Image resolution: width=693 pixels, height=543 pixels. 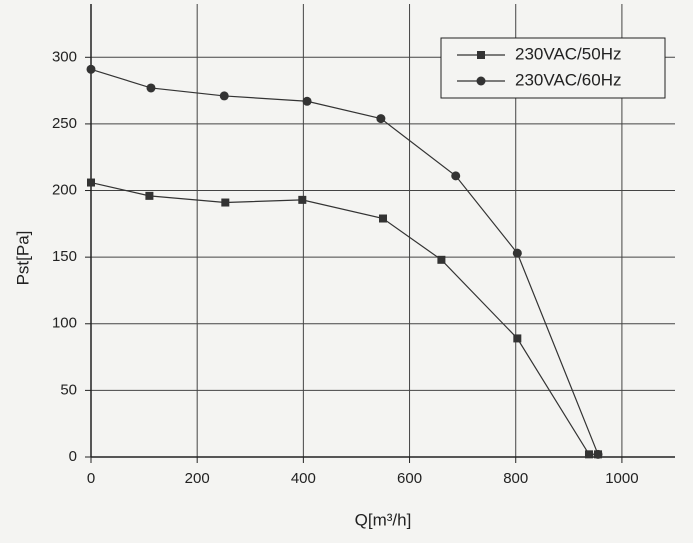 I want to click on y-tick-label: 100, so click(x=64, y=323).